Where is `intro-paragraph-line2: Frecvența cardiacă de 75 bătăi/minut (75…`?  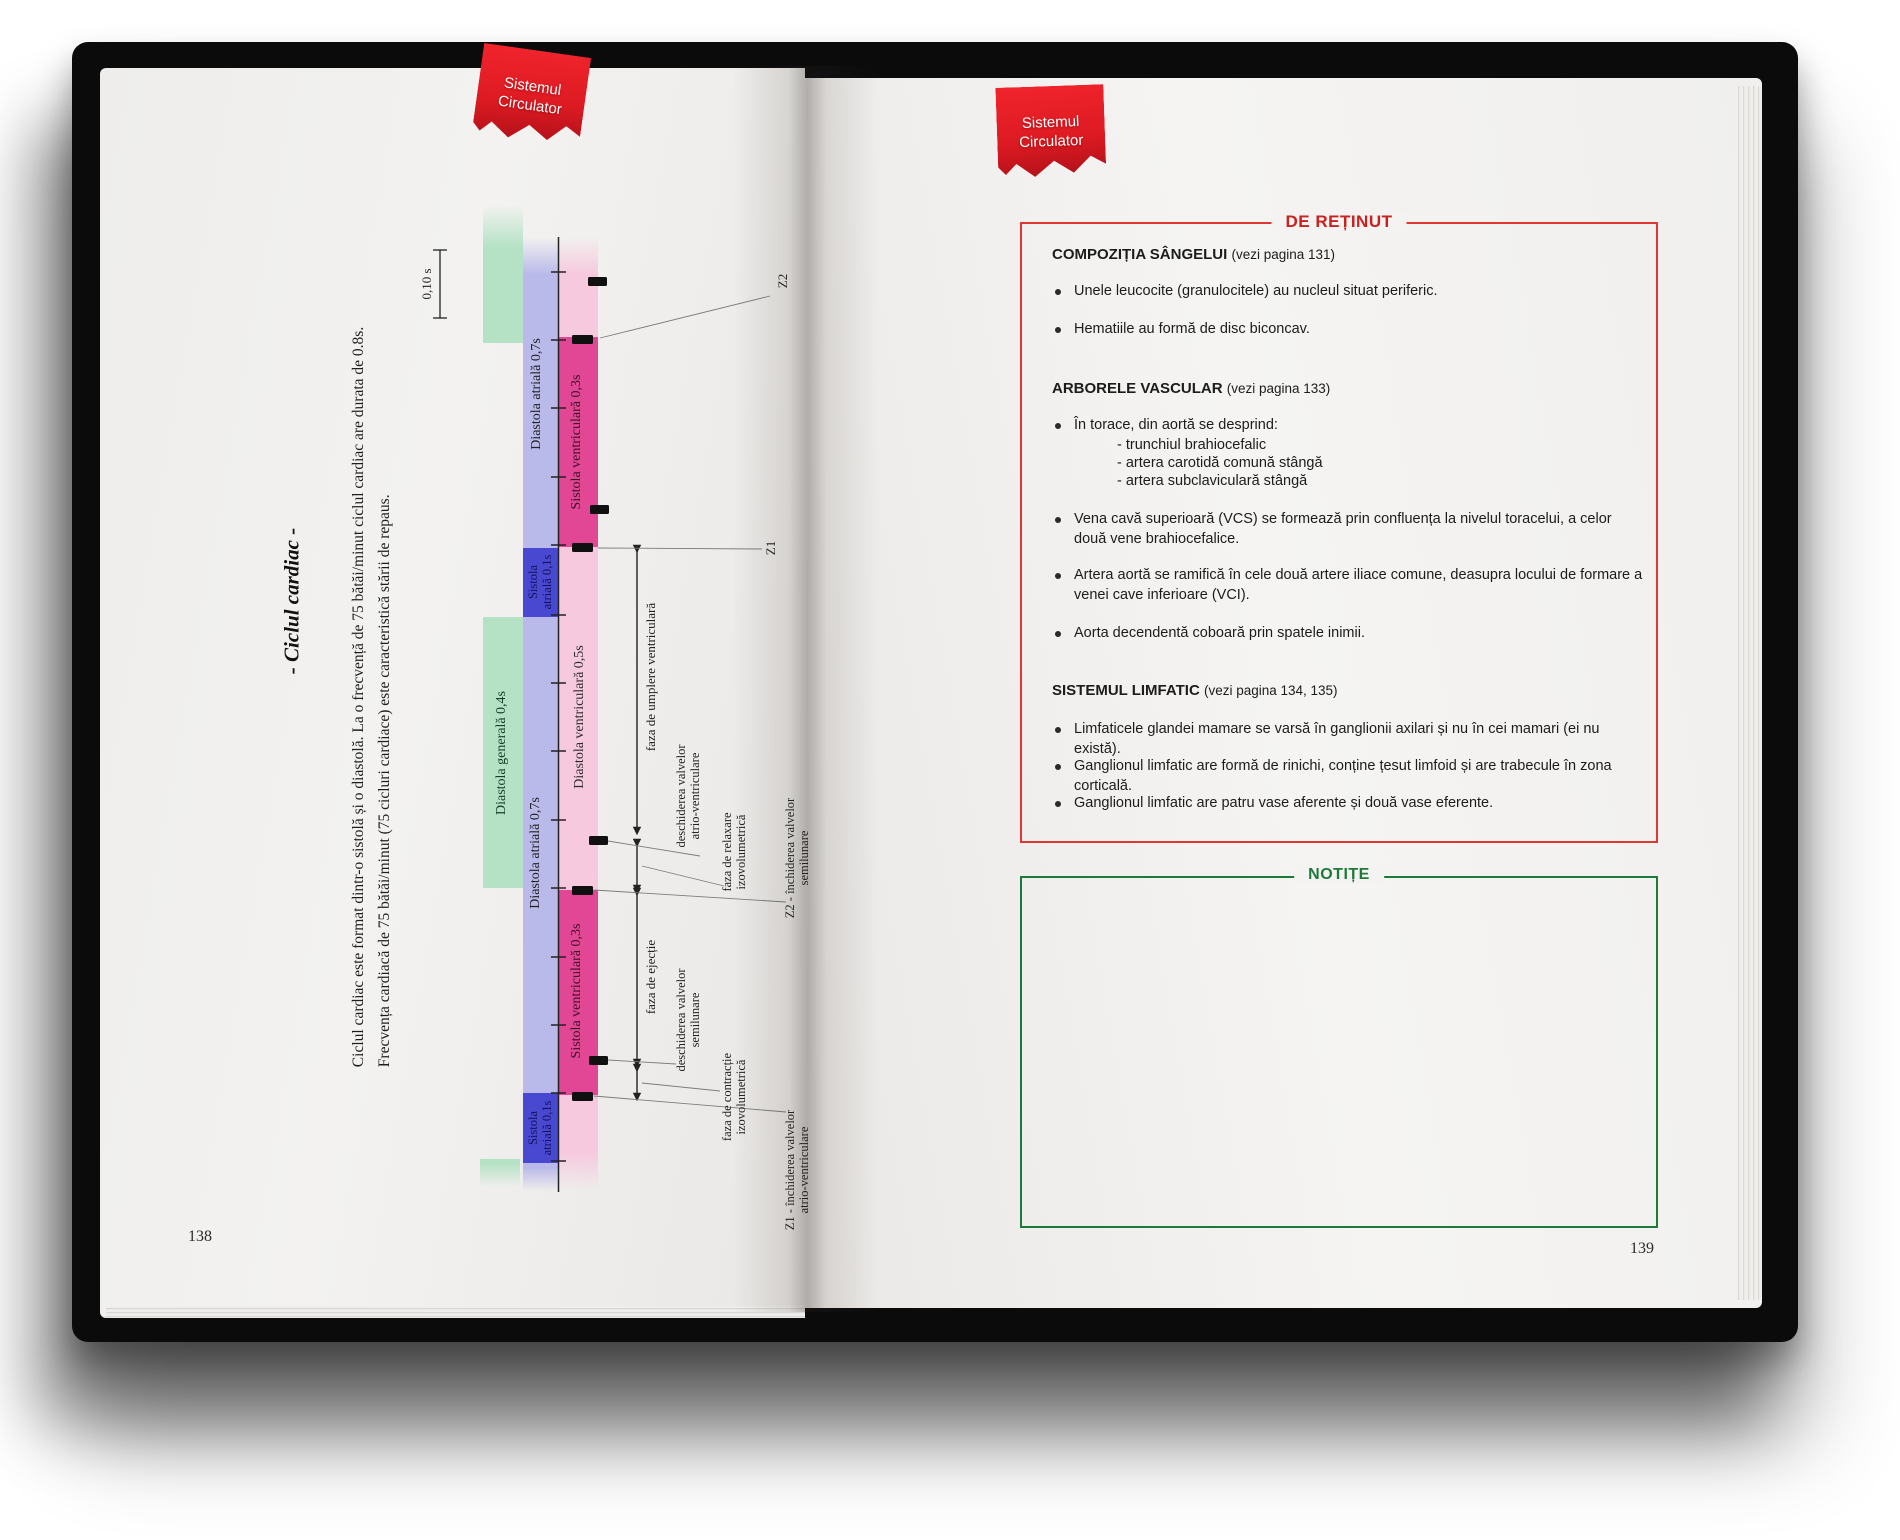 intro-paragraph-line2: Frecvența cardiacă de 75 bătăi/minut (75… is located at coordinates (384, 781).